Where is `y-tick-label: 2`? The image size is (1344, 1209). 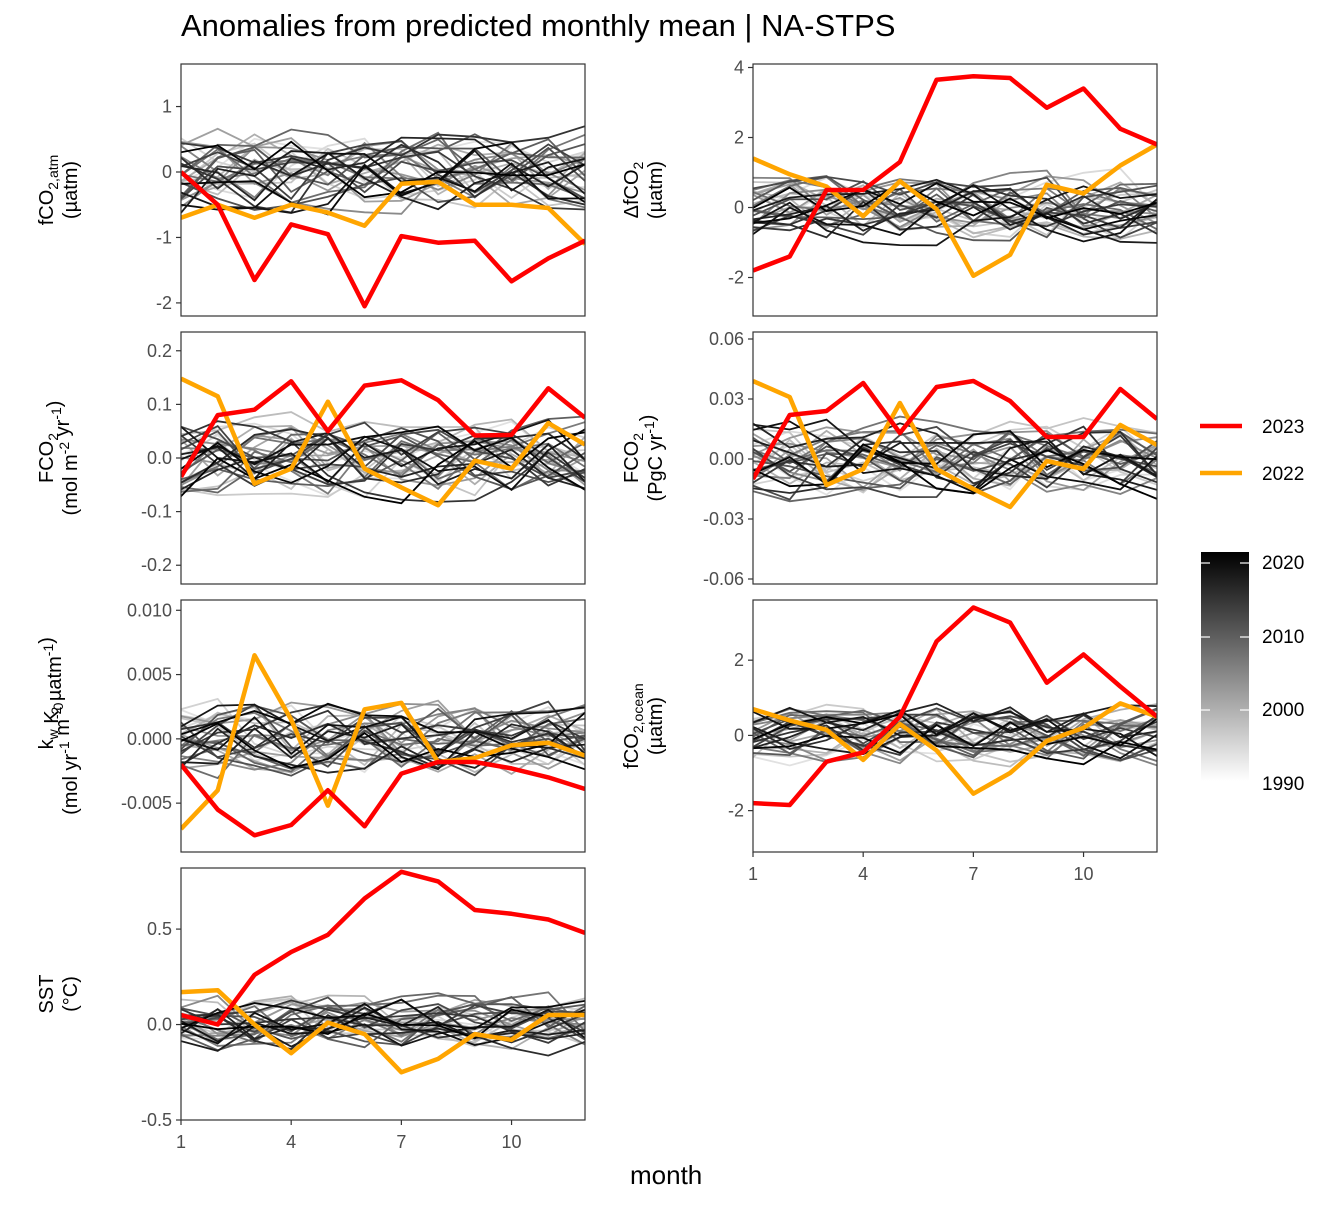
y-tick-label: 2 is located at coordinates (739, 660).